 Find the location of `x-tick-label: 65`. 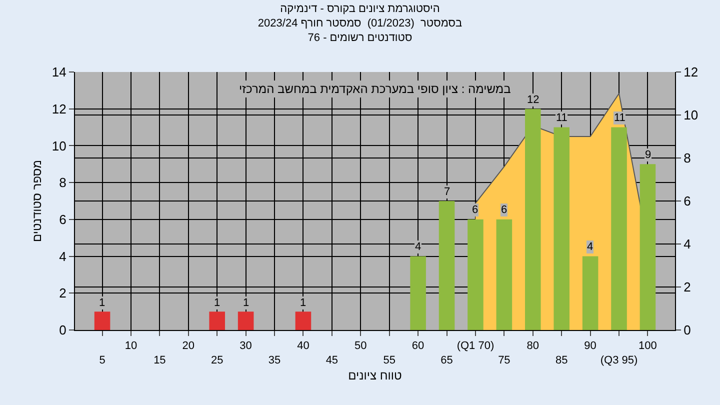

x-tick-label: 65 is located at coordinates (446, 360).